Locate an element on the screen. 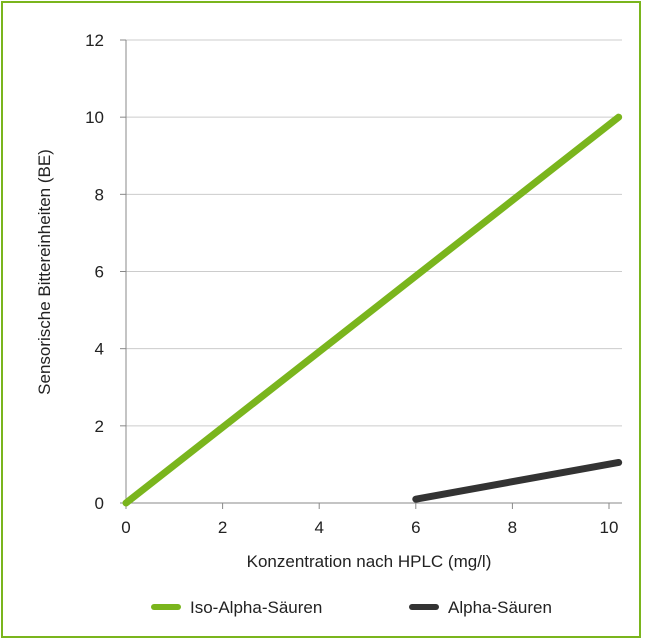 The image size is (646, 643). legend-label-iso-alpha: Iso-Alpha-Säuren is located at coordinates (256, 607).